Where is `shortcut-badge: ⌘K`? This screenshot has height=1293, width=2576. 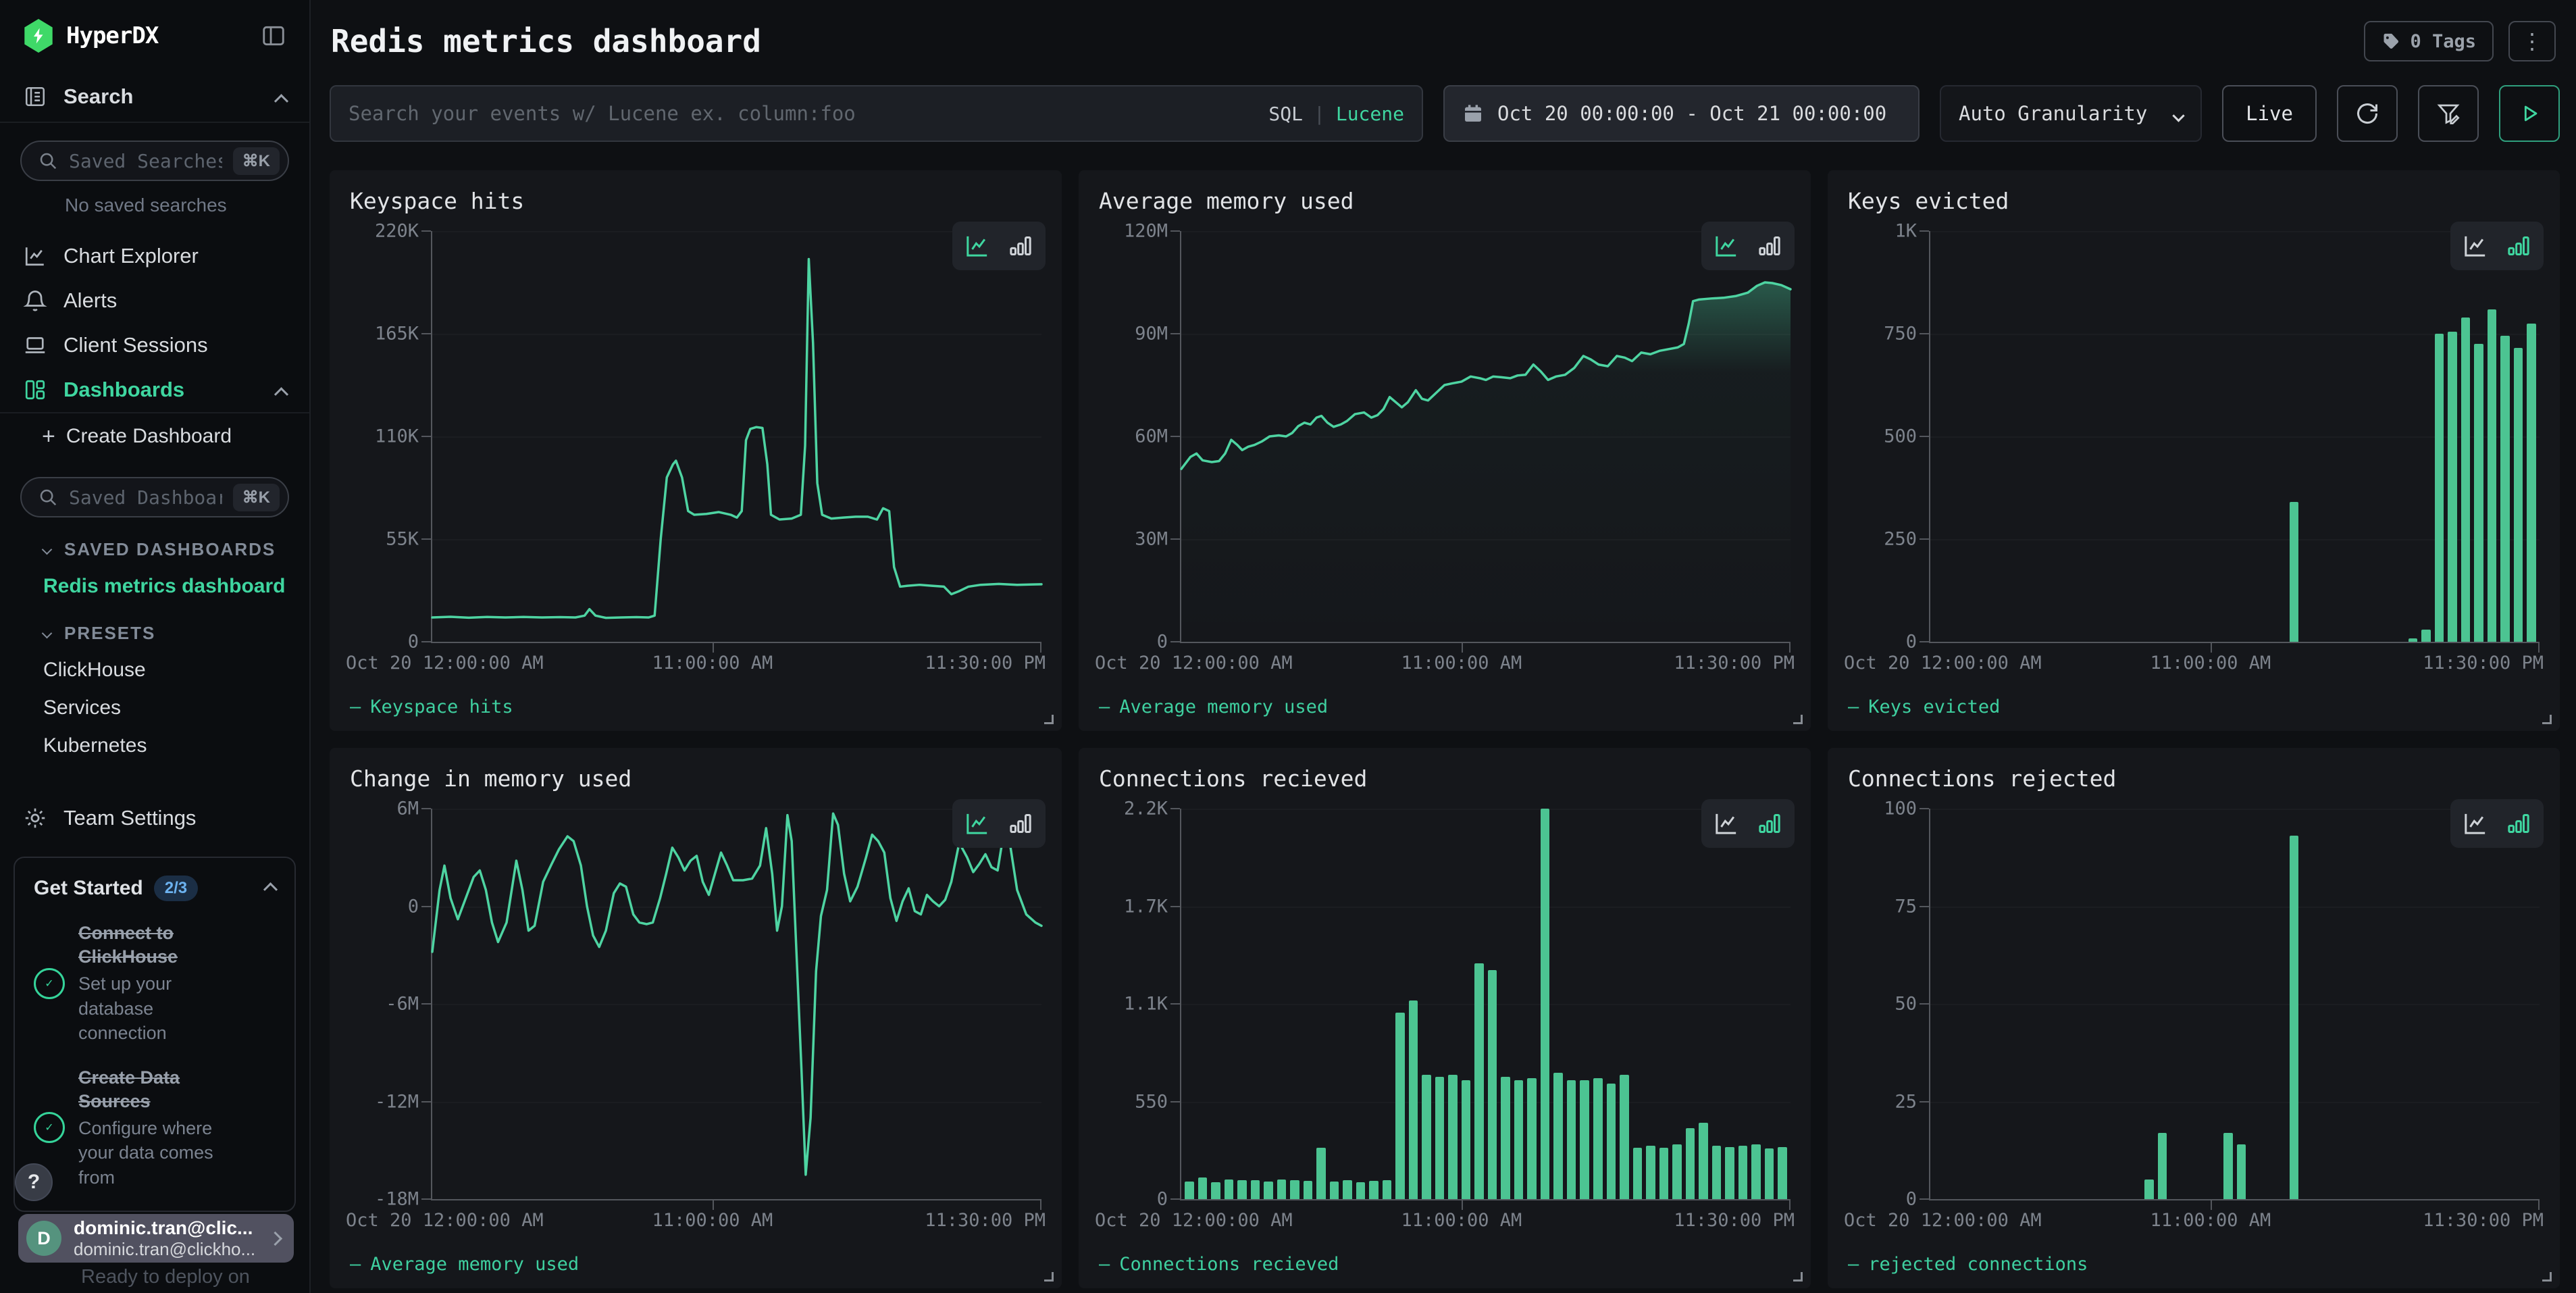
shortcut-badge: ⌘K is located at coordinates (256, 497).